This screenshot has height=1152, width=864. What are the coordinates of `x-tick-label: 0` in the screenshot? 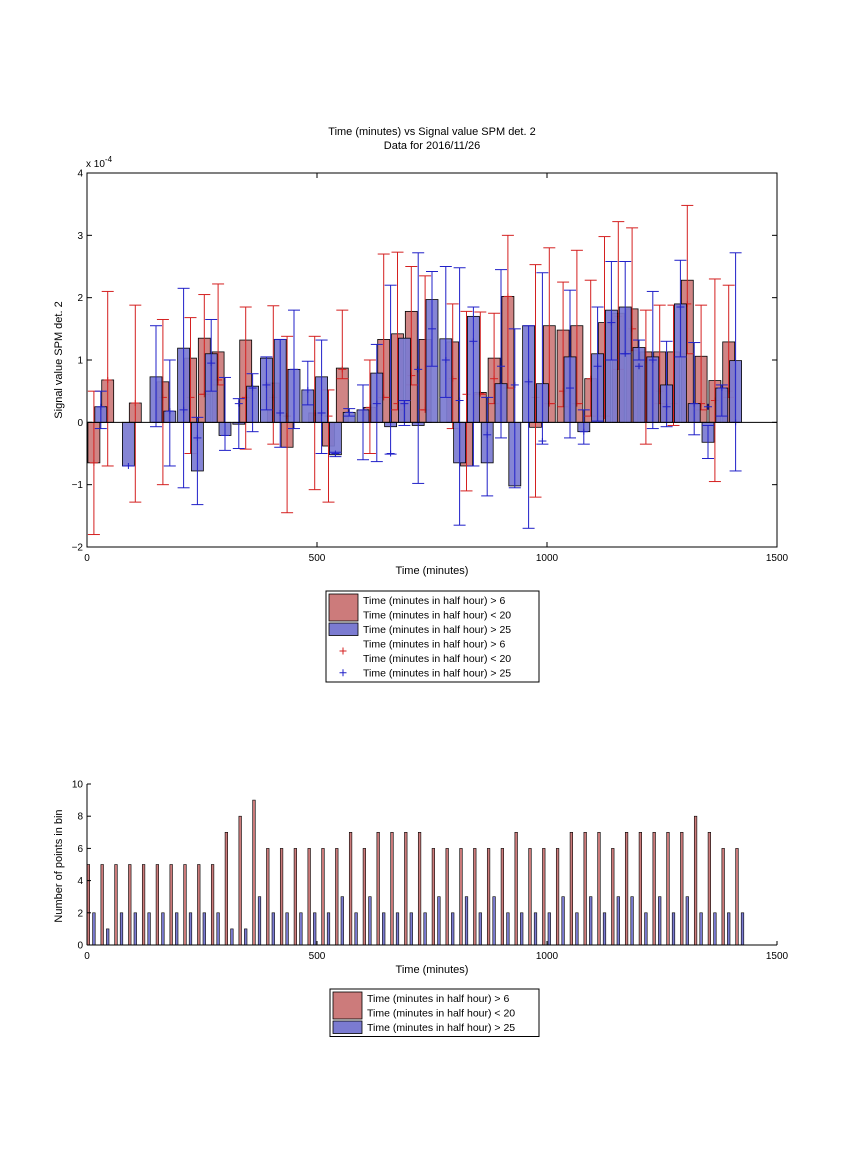 It's located at (87, 558).